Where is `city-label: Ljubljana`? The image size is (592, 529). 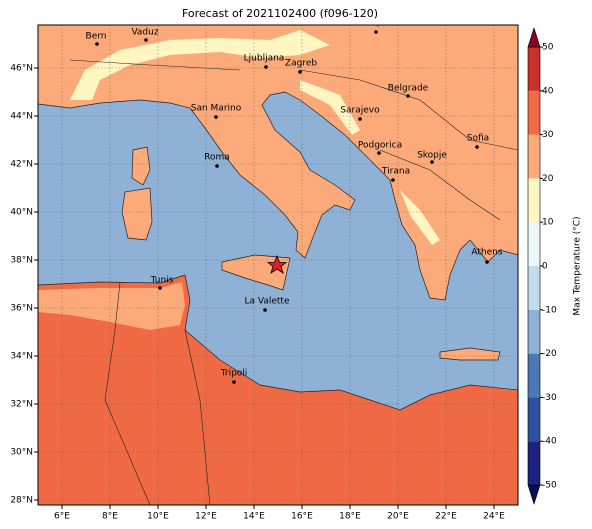
city-label: Ljubljana is located at coordinates (264, 59).